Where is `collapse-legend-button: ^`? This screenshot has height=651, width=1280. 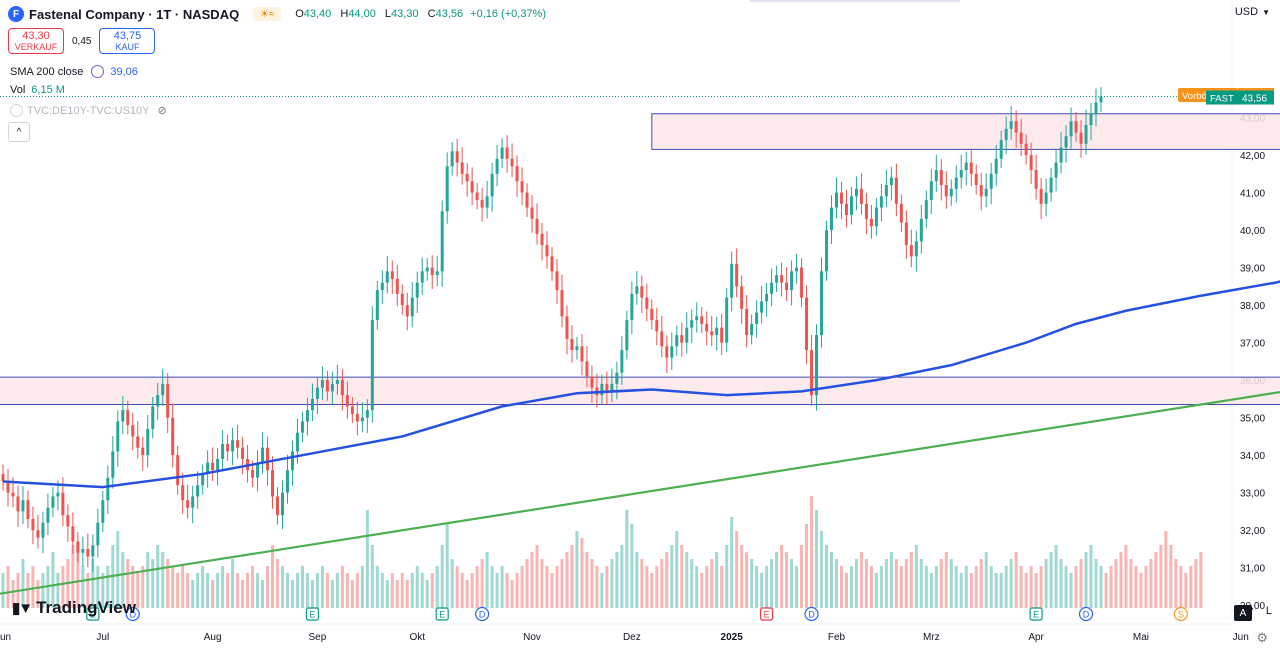 collapse-legend-button: ^ is located at coordinates (19, 132).